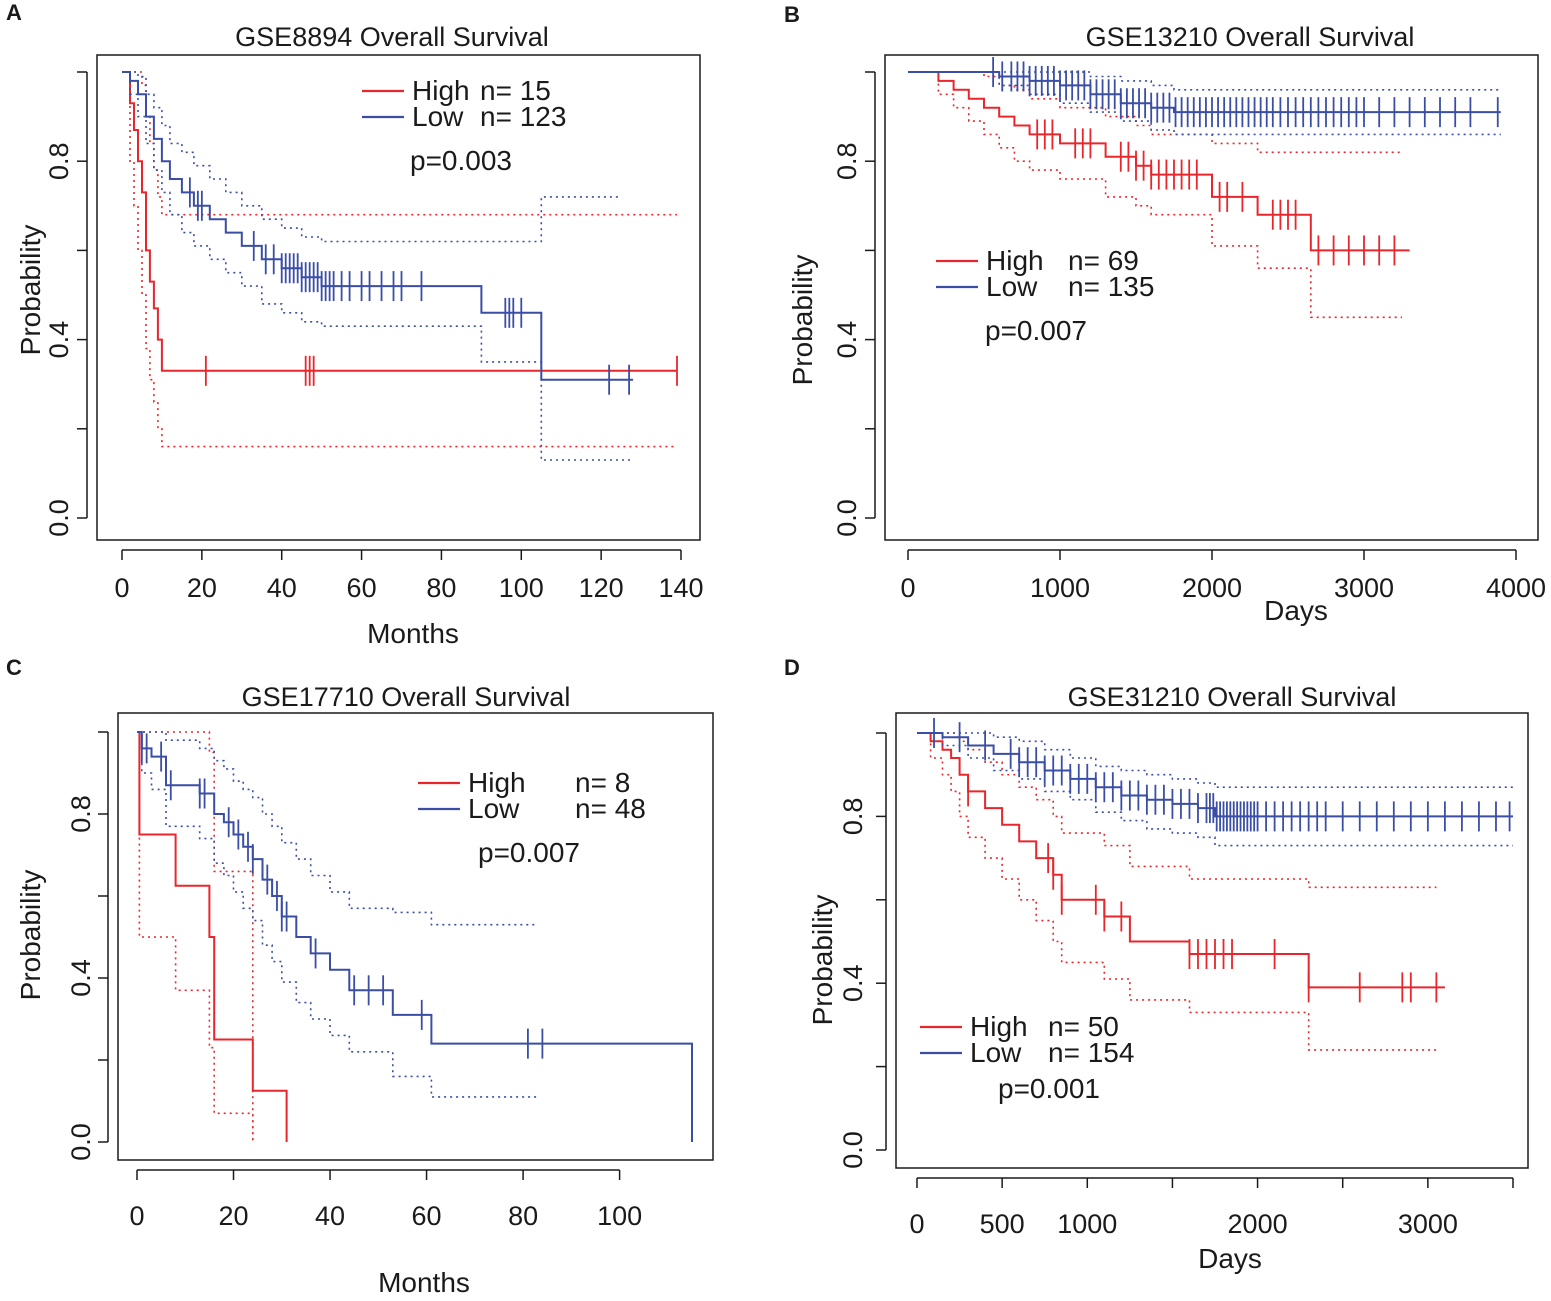 Image resolution: width=1551 pixels, height=1301 pixels. Describe the element at coordinates (1111, 286) in the screenshot. I see `legend-count: n= 135` at that location.